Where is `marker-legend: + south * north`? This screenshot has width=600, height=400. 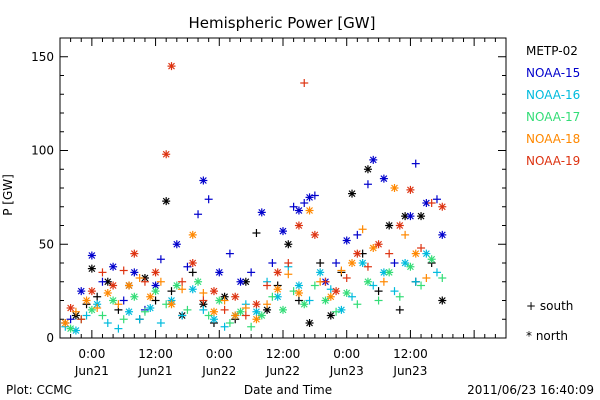 marker-legend: + south * north is located at coordinates (549, 321).